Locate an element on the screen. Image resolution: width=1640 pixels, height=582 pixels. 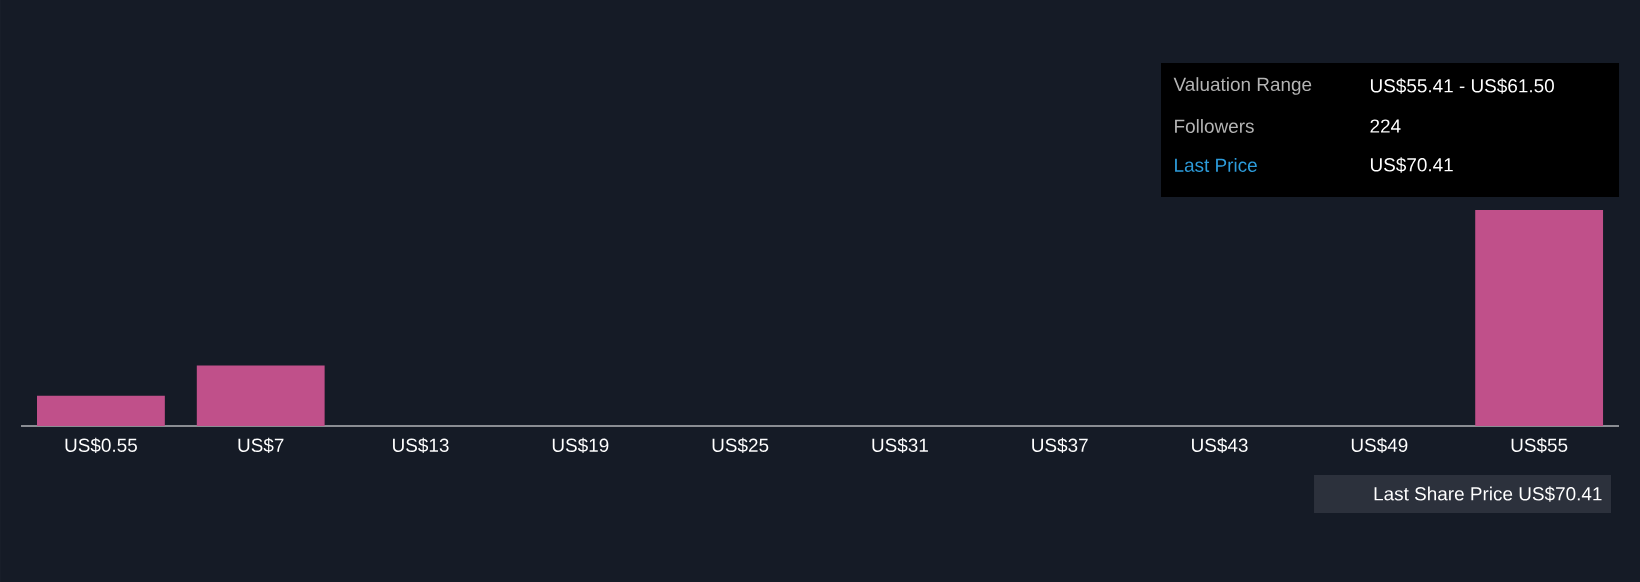
text: US$70.41 is located at coordinates (1411, 165).